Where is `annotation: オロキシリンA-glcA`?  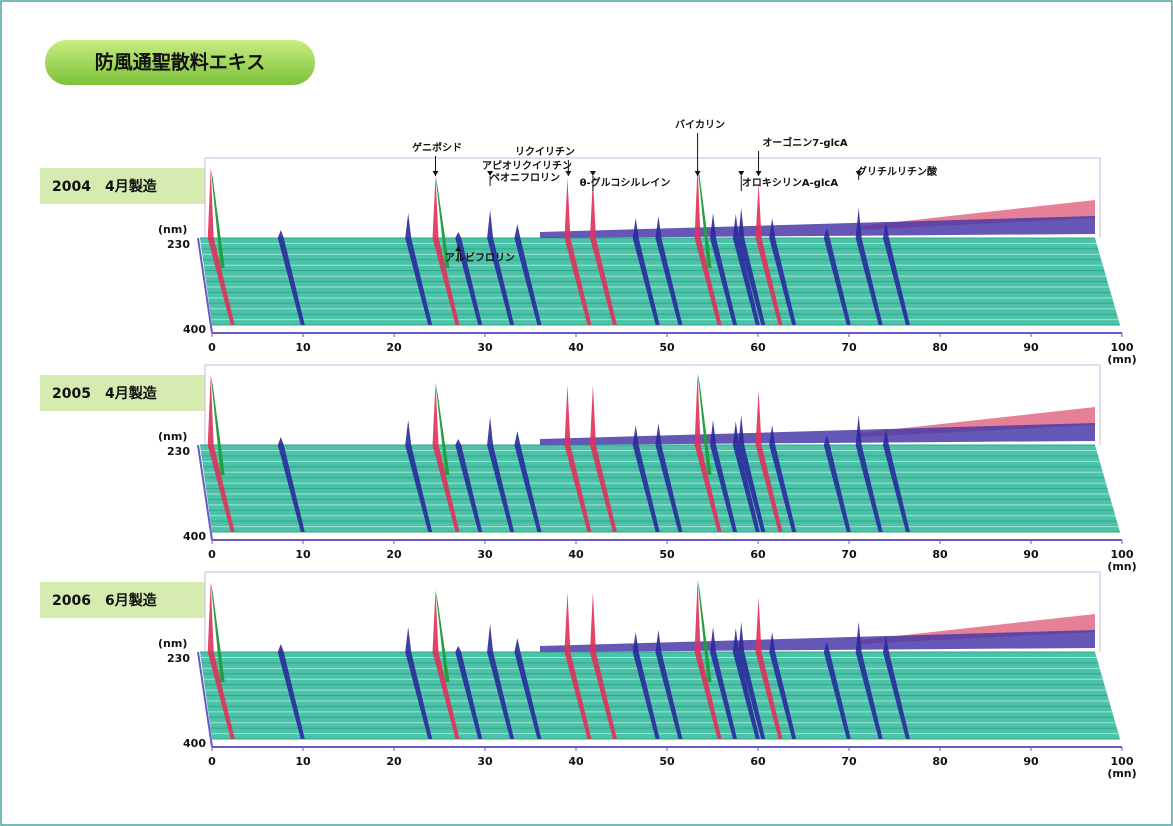
annotation: オロキシリンA-glcA is located at coordinates (790, 183).